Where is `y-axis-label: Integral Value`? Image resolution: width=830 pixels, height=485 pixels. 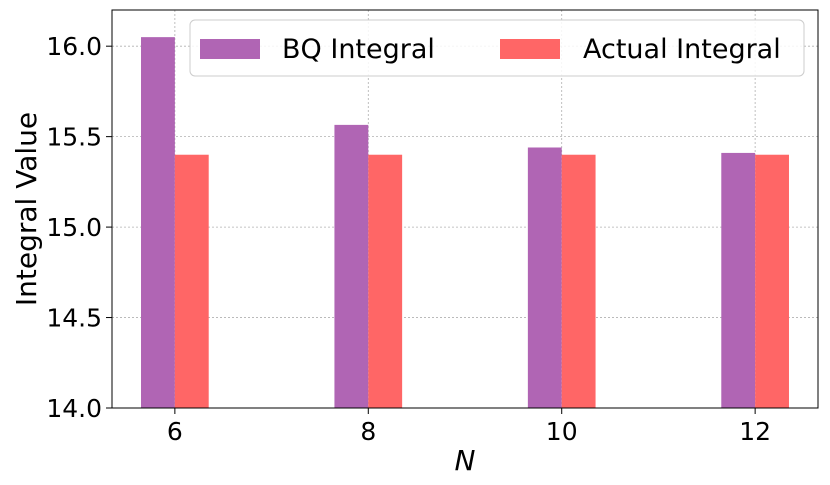
y-axis-label: Integral Value is located at coordinates (26, 209).